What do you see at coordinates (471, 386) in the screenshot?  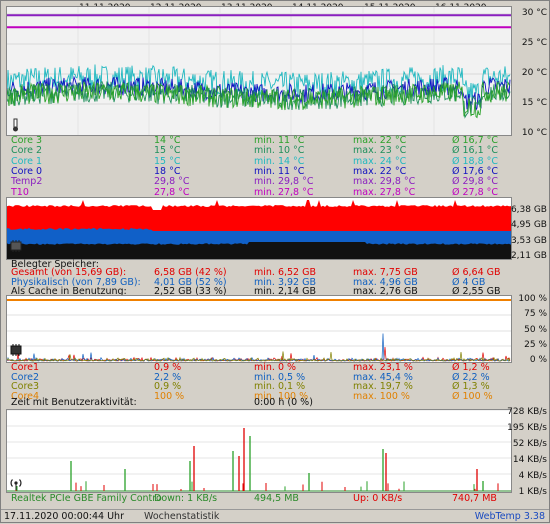 I see `legend-avg: Ø 1,3 %` at bounding box center [471, 386].